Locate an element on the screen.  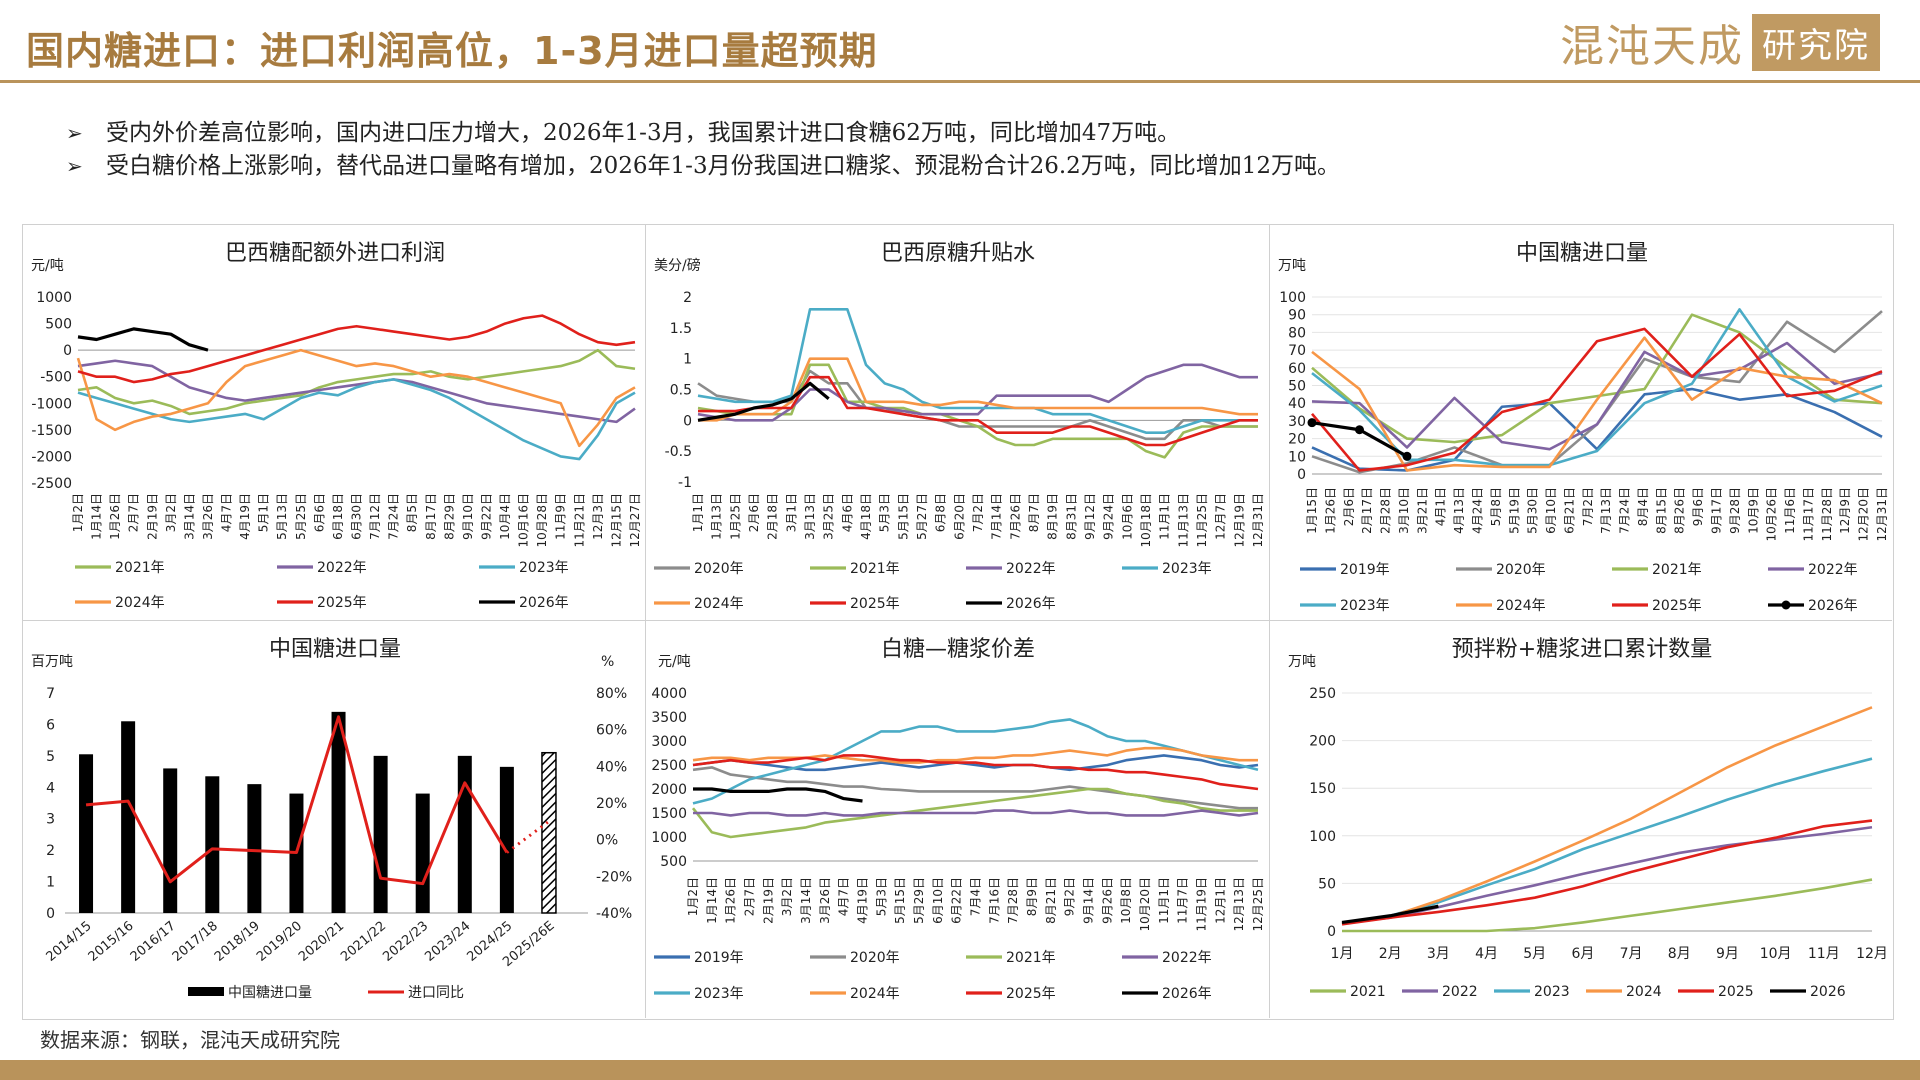
header-rule is located at coordinates (960, 81).